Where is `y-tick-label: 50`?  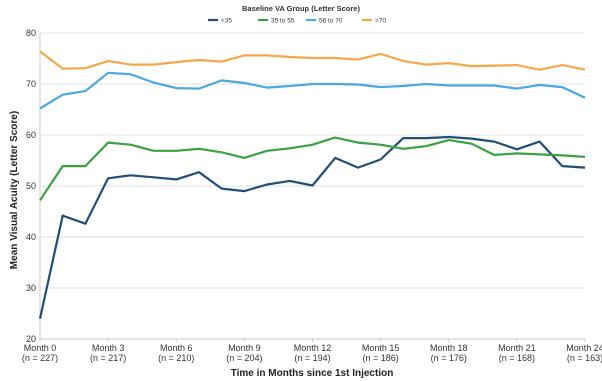
y-tick-label: 50 is located at coordinates (31, 186).